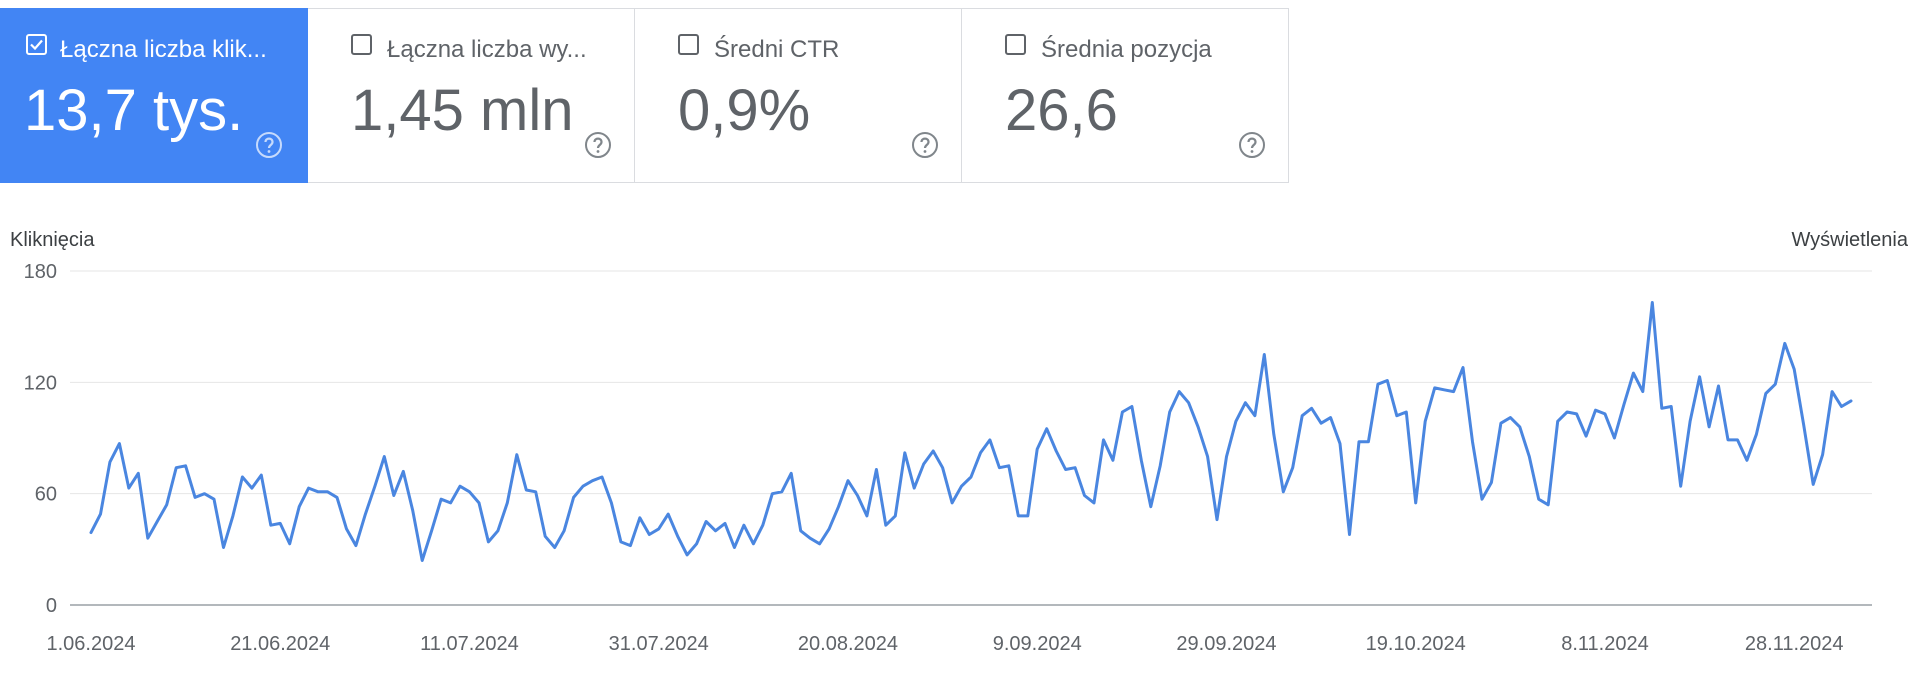  I want to click on metric-card-clicks: Łączna liczba klik... 13,7 tys., so click(154, 95).